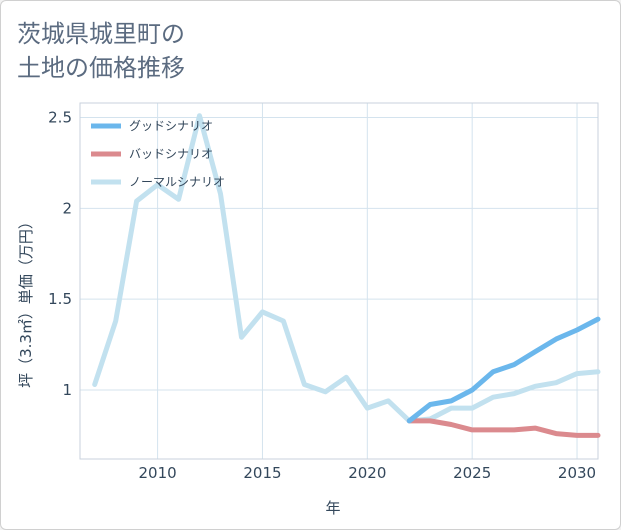 The height and width of the screenshot is (530, 621). Describe the element at coordinates (101, 68) in the screenshot. I see `chart-title-line-2: 土地の価格推移` at that location.